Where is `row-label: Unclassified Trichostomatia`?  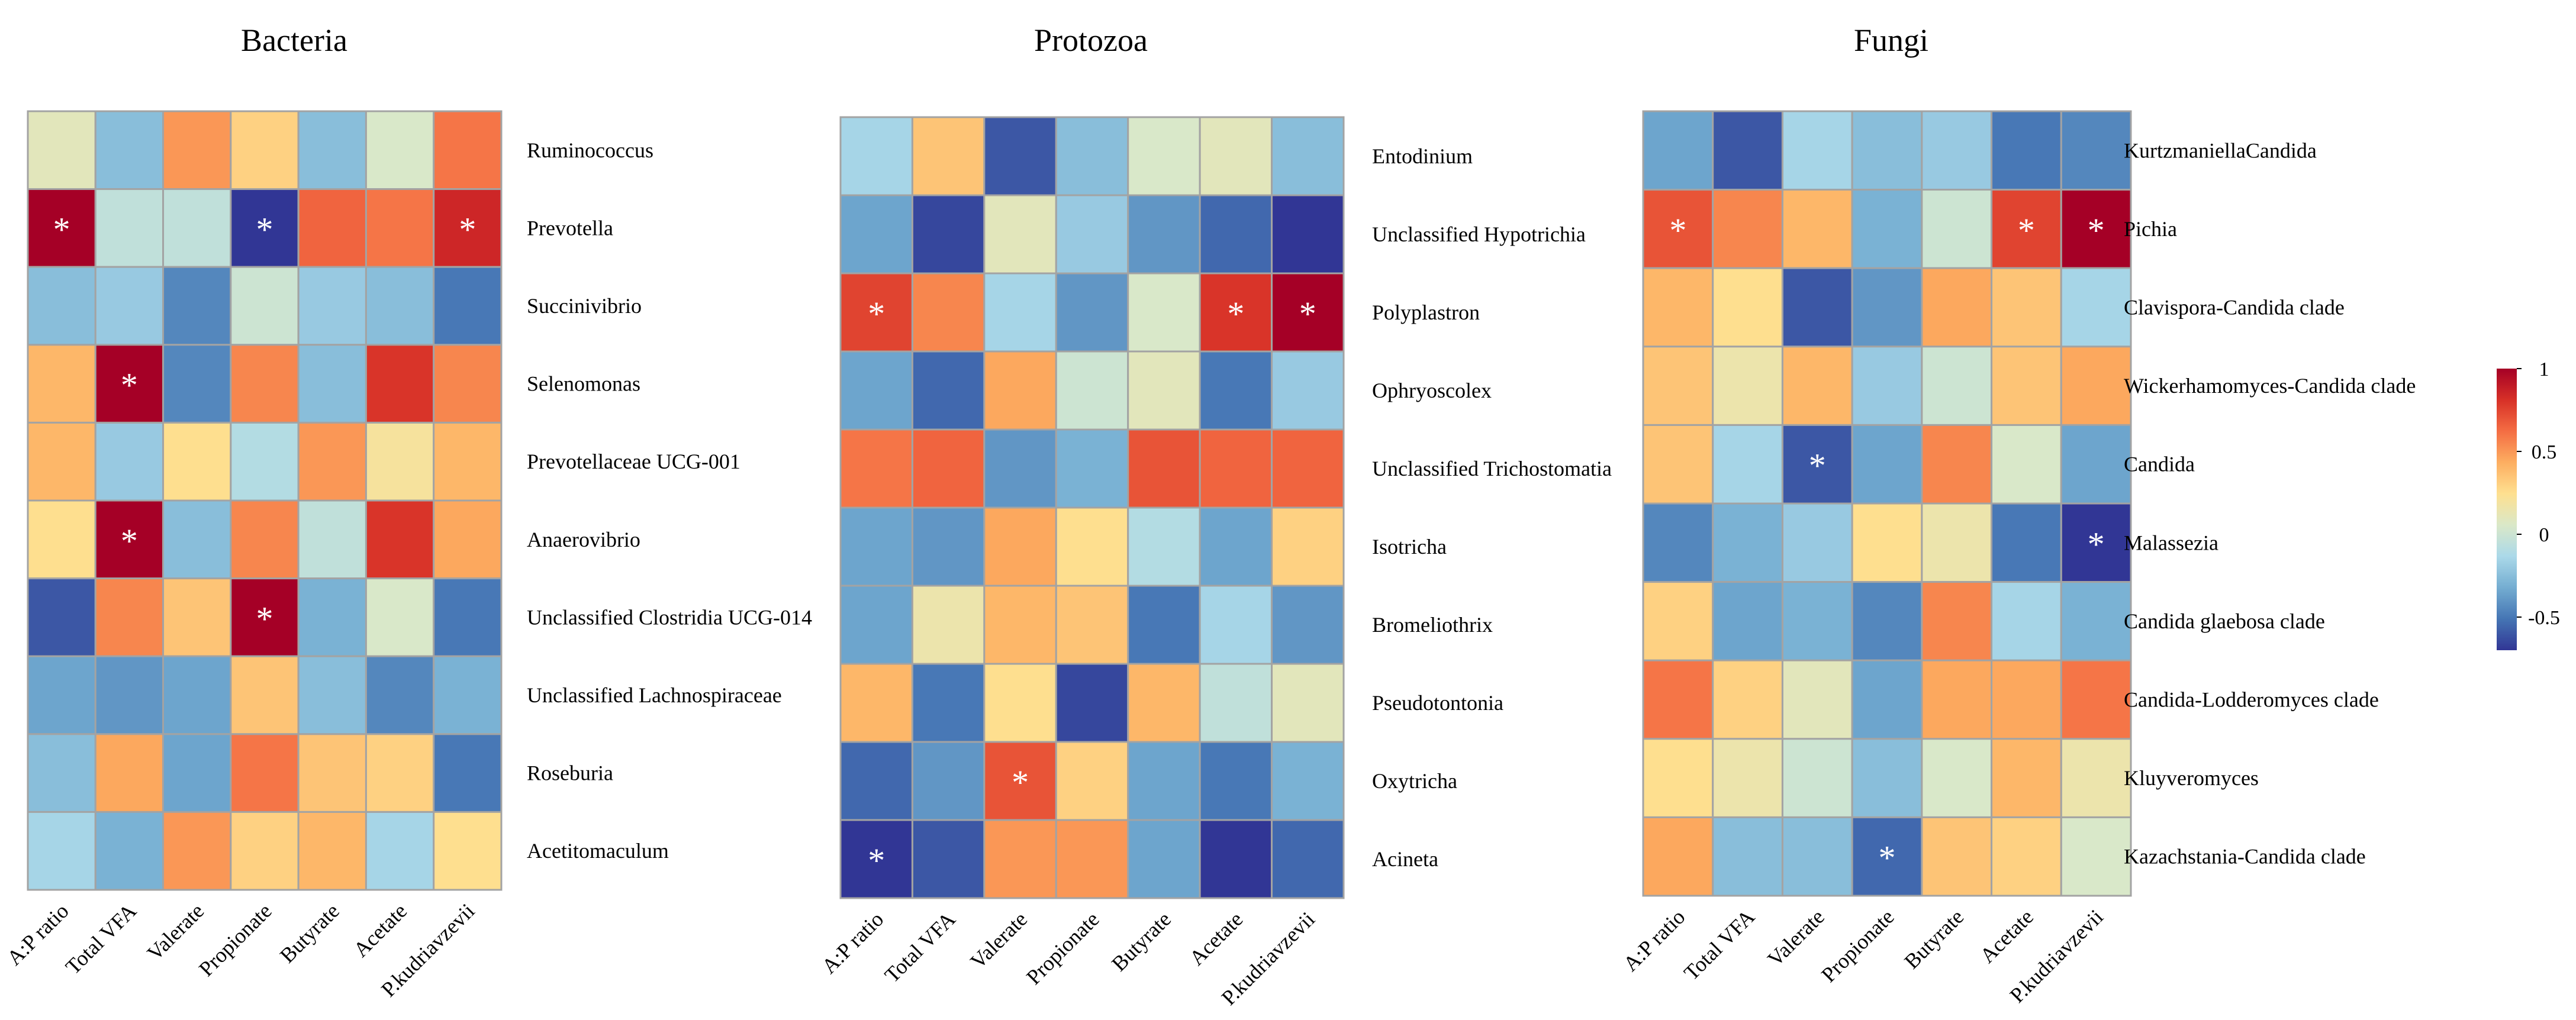 row-label: Unclassified Trichostomatia is located at coordinates (1492, 468).